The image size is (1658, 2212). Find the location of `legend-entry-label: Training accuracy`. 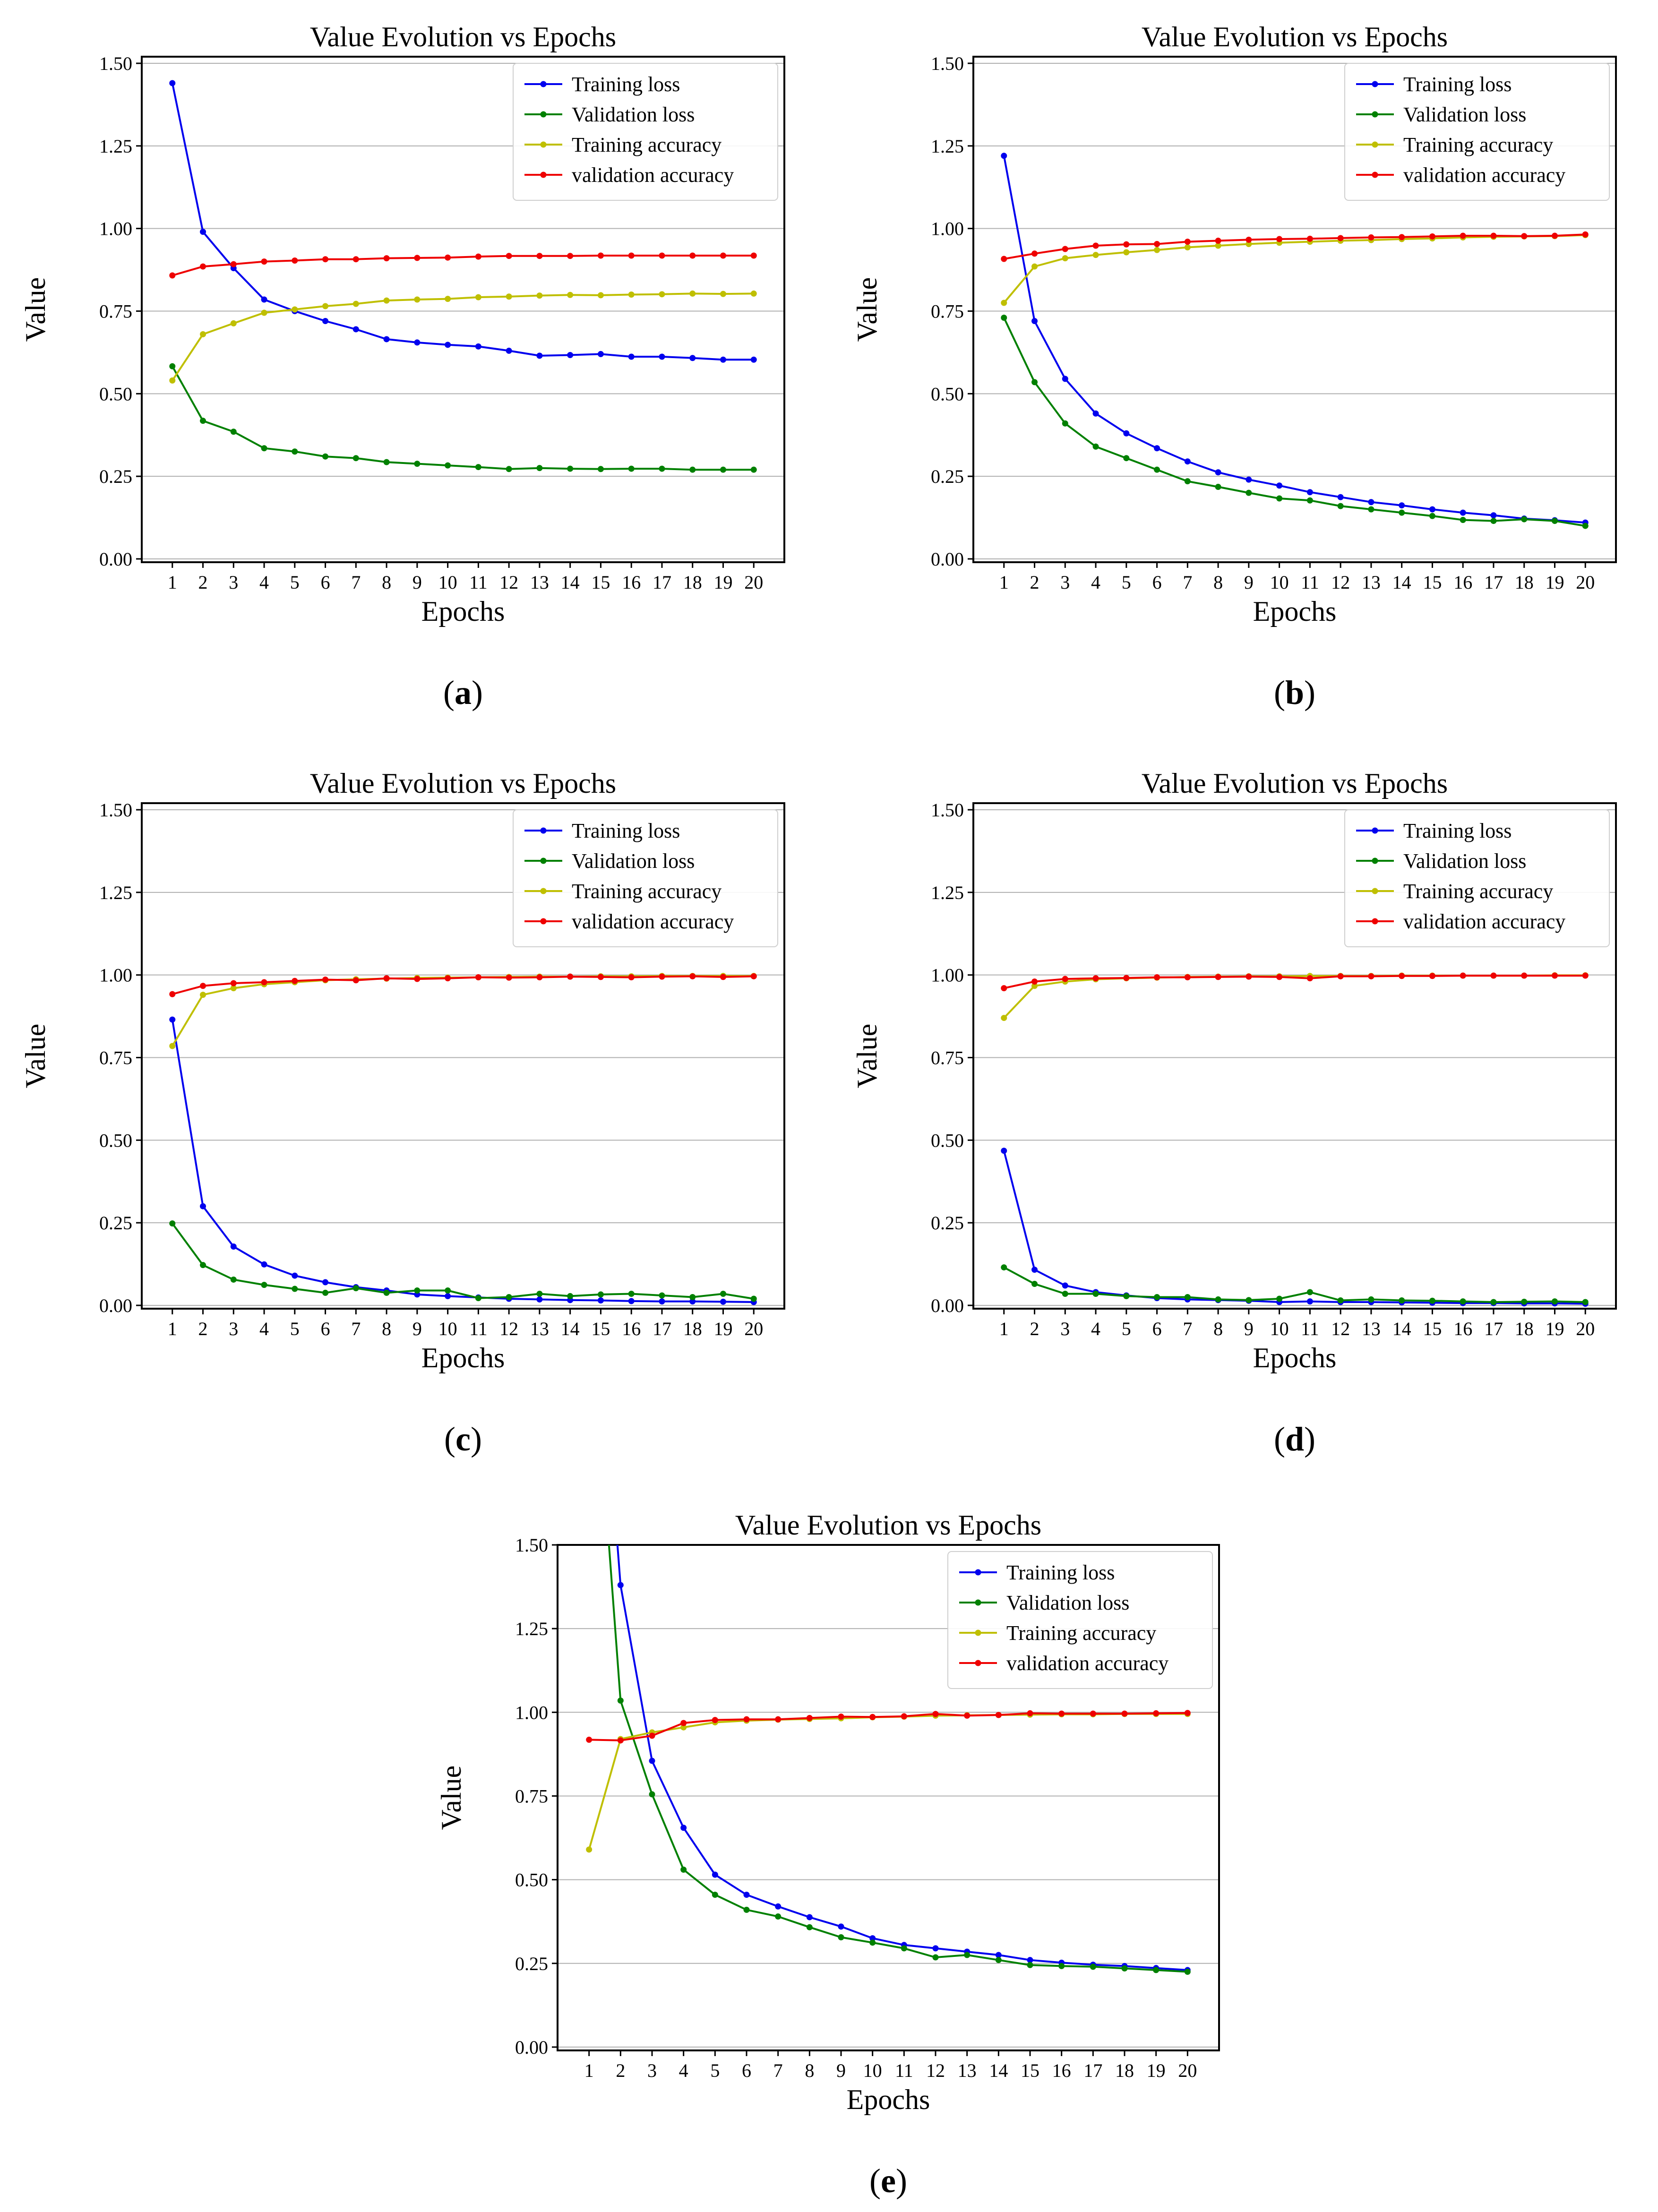

legend-entry-label: Training accuracy is located at coordinates (1478, 145).